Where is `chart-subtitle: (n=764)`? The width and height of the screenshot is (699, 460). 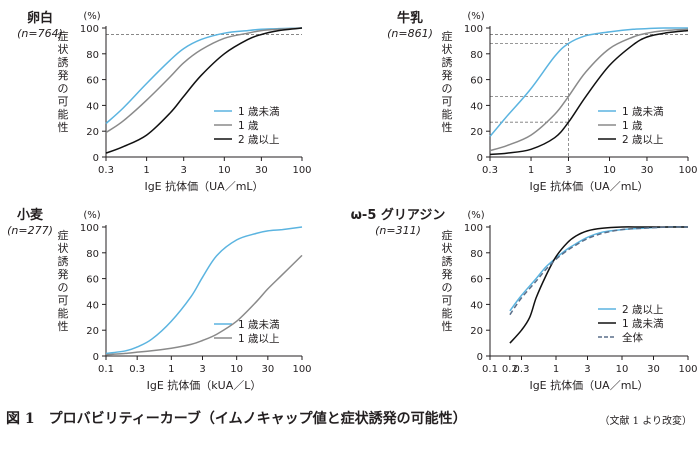 chart-subtitle: (n=764) is located at coordinates (40, 33).